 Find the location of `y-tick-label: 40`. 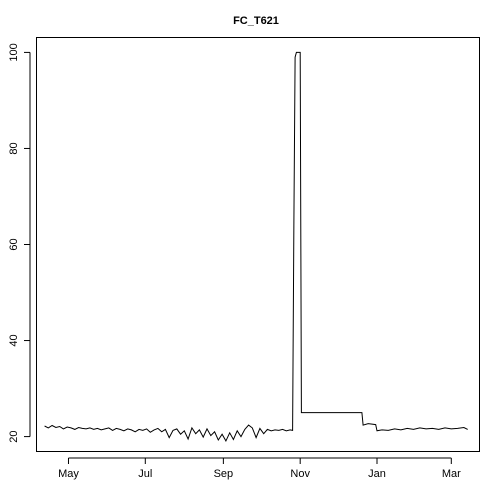

y-tick-label: 40 is located at coordinates (14, 340).